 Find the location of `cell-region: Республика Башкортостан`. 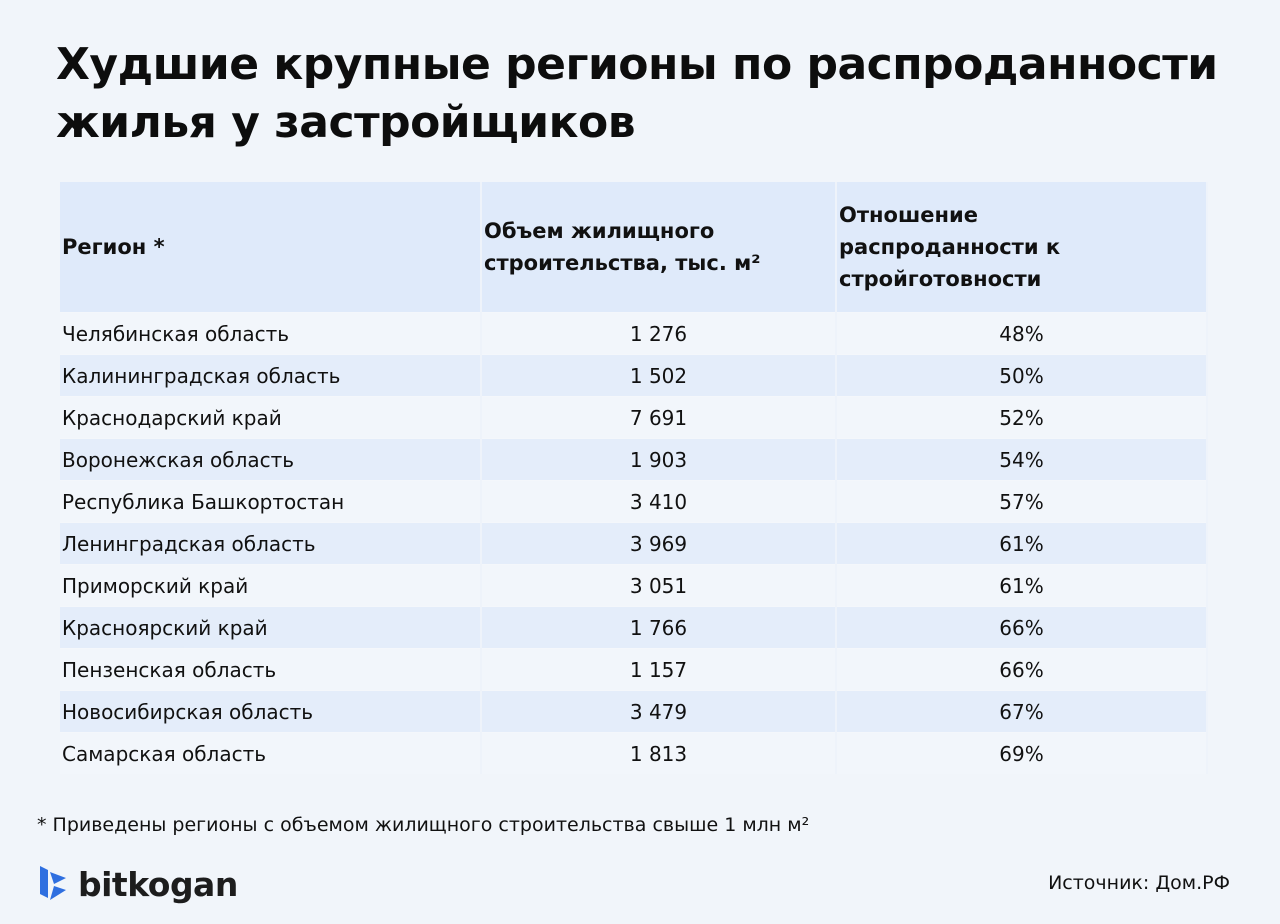

cell-region: Республика Башкортостан is located at coordinates (271, 501).